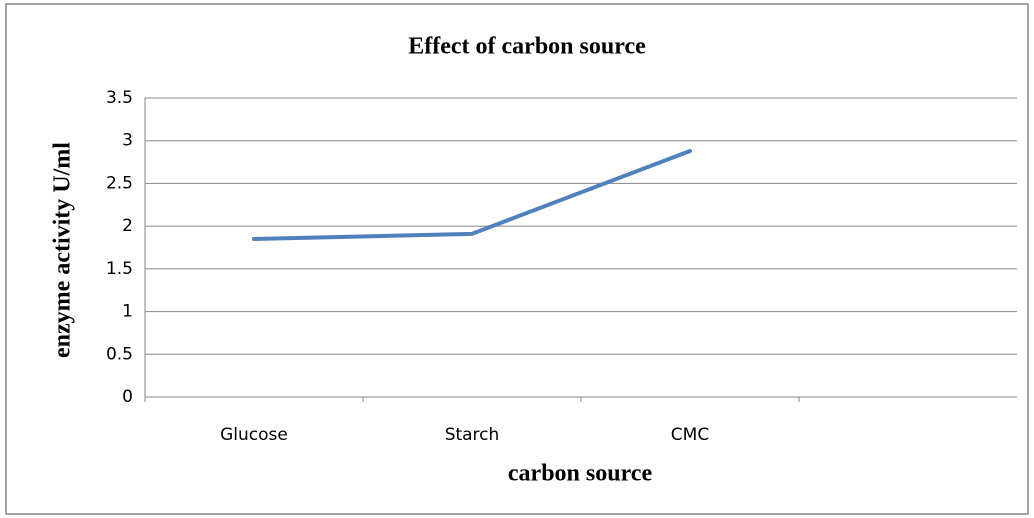  What do you see at coordinates (527, 47) in the screenshot?
I see `chart-title: Effect of carbon source` at bounding box center [527, 47].